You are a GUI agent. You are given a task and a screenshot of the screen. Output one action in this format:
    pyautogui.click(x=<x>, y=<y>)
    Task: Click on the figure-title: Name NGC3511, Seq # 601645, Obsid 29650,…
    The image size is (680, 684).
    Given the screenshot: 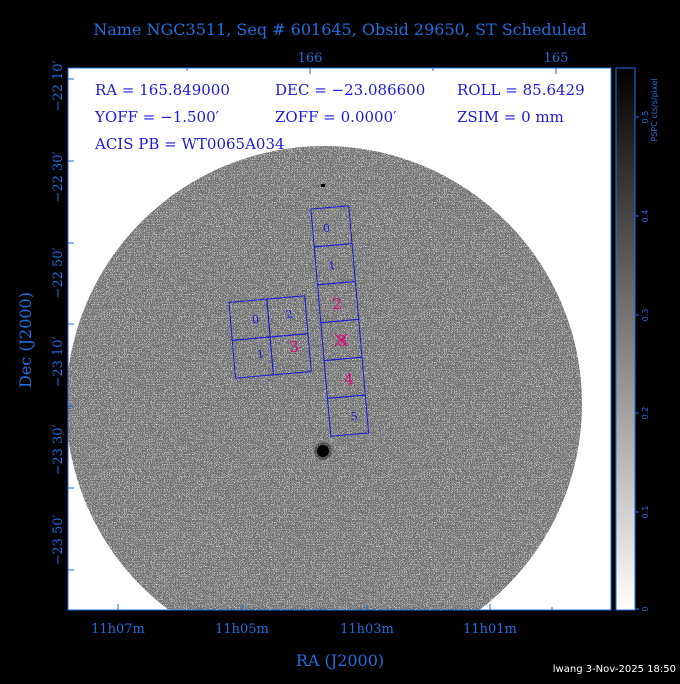 What is the action you would take?
    pyautogui.click(x=340, y=29)
    